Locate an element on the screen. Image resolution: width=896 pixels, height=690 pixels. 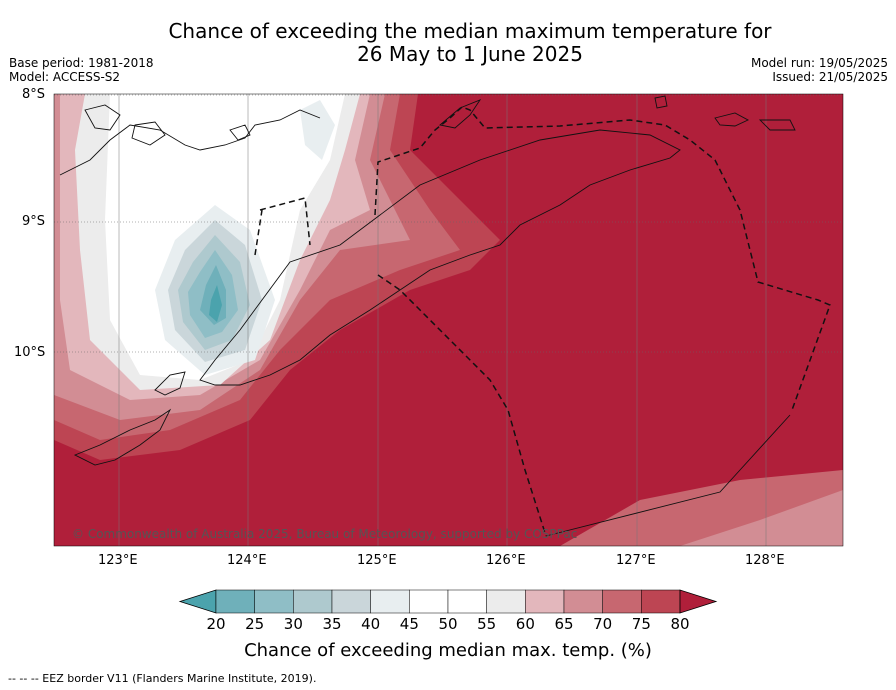
model-name: Model: ACCESS-S2 is located at coordinates (65, 77).